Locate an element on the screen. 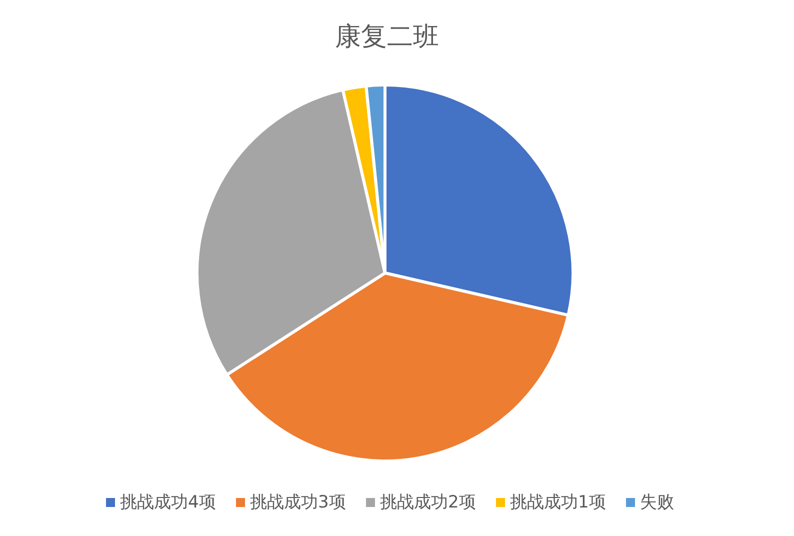  legend-label: 失败 is located at coordinates (657, 502).